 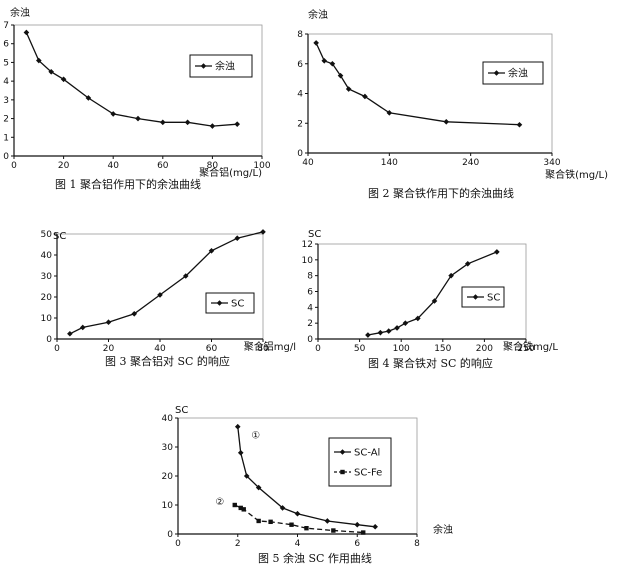 What do you see at coordinates (367, 453) in the screenshot?
I see `legend-label: SC-Al` at bounding box center [367, 453].